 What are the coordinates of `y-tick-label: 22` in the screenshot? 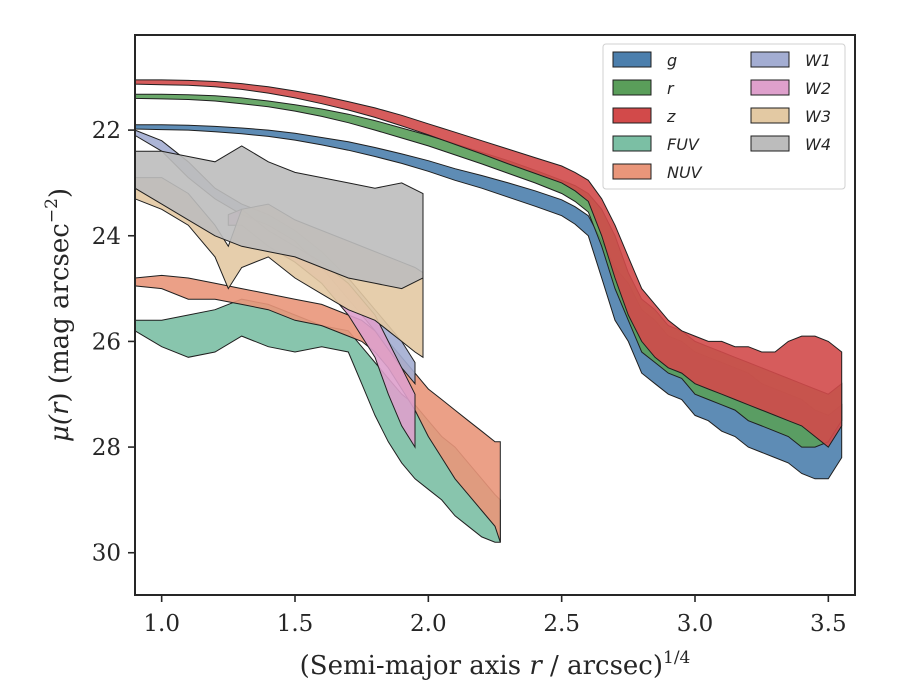 It's located at (106, 131).